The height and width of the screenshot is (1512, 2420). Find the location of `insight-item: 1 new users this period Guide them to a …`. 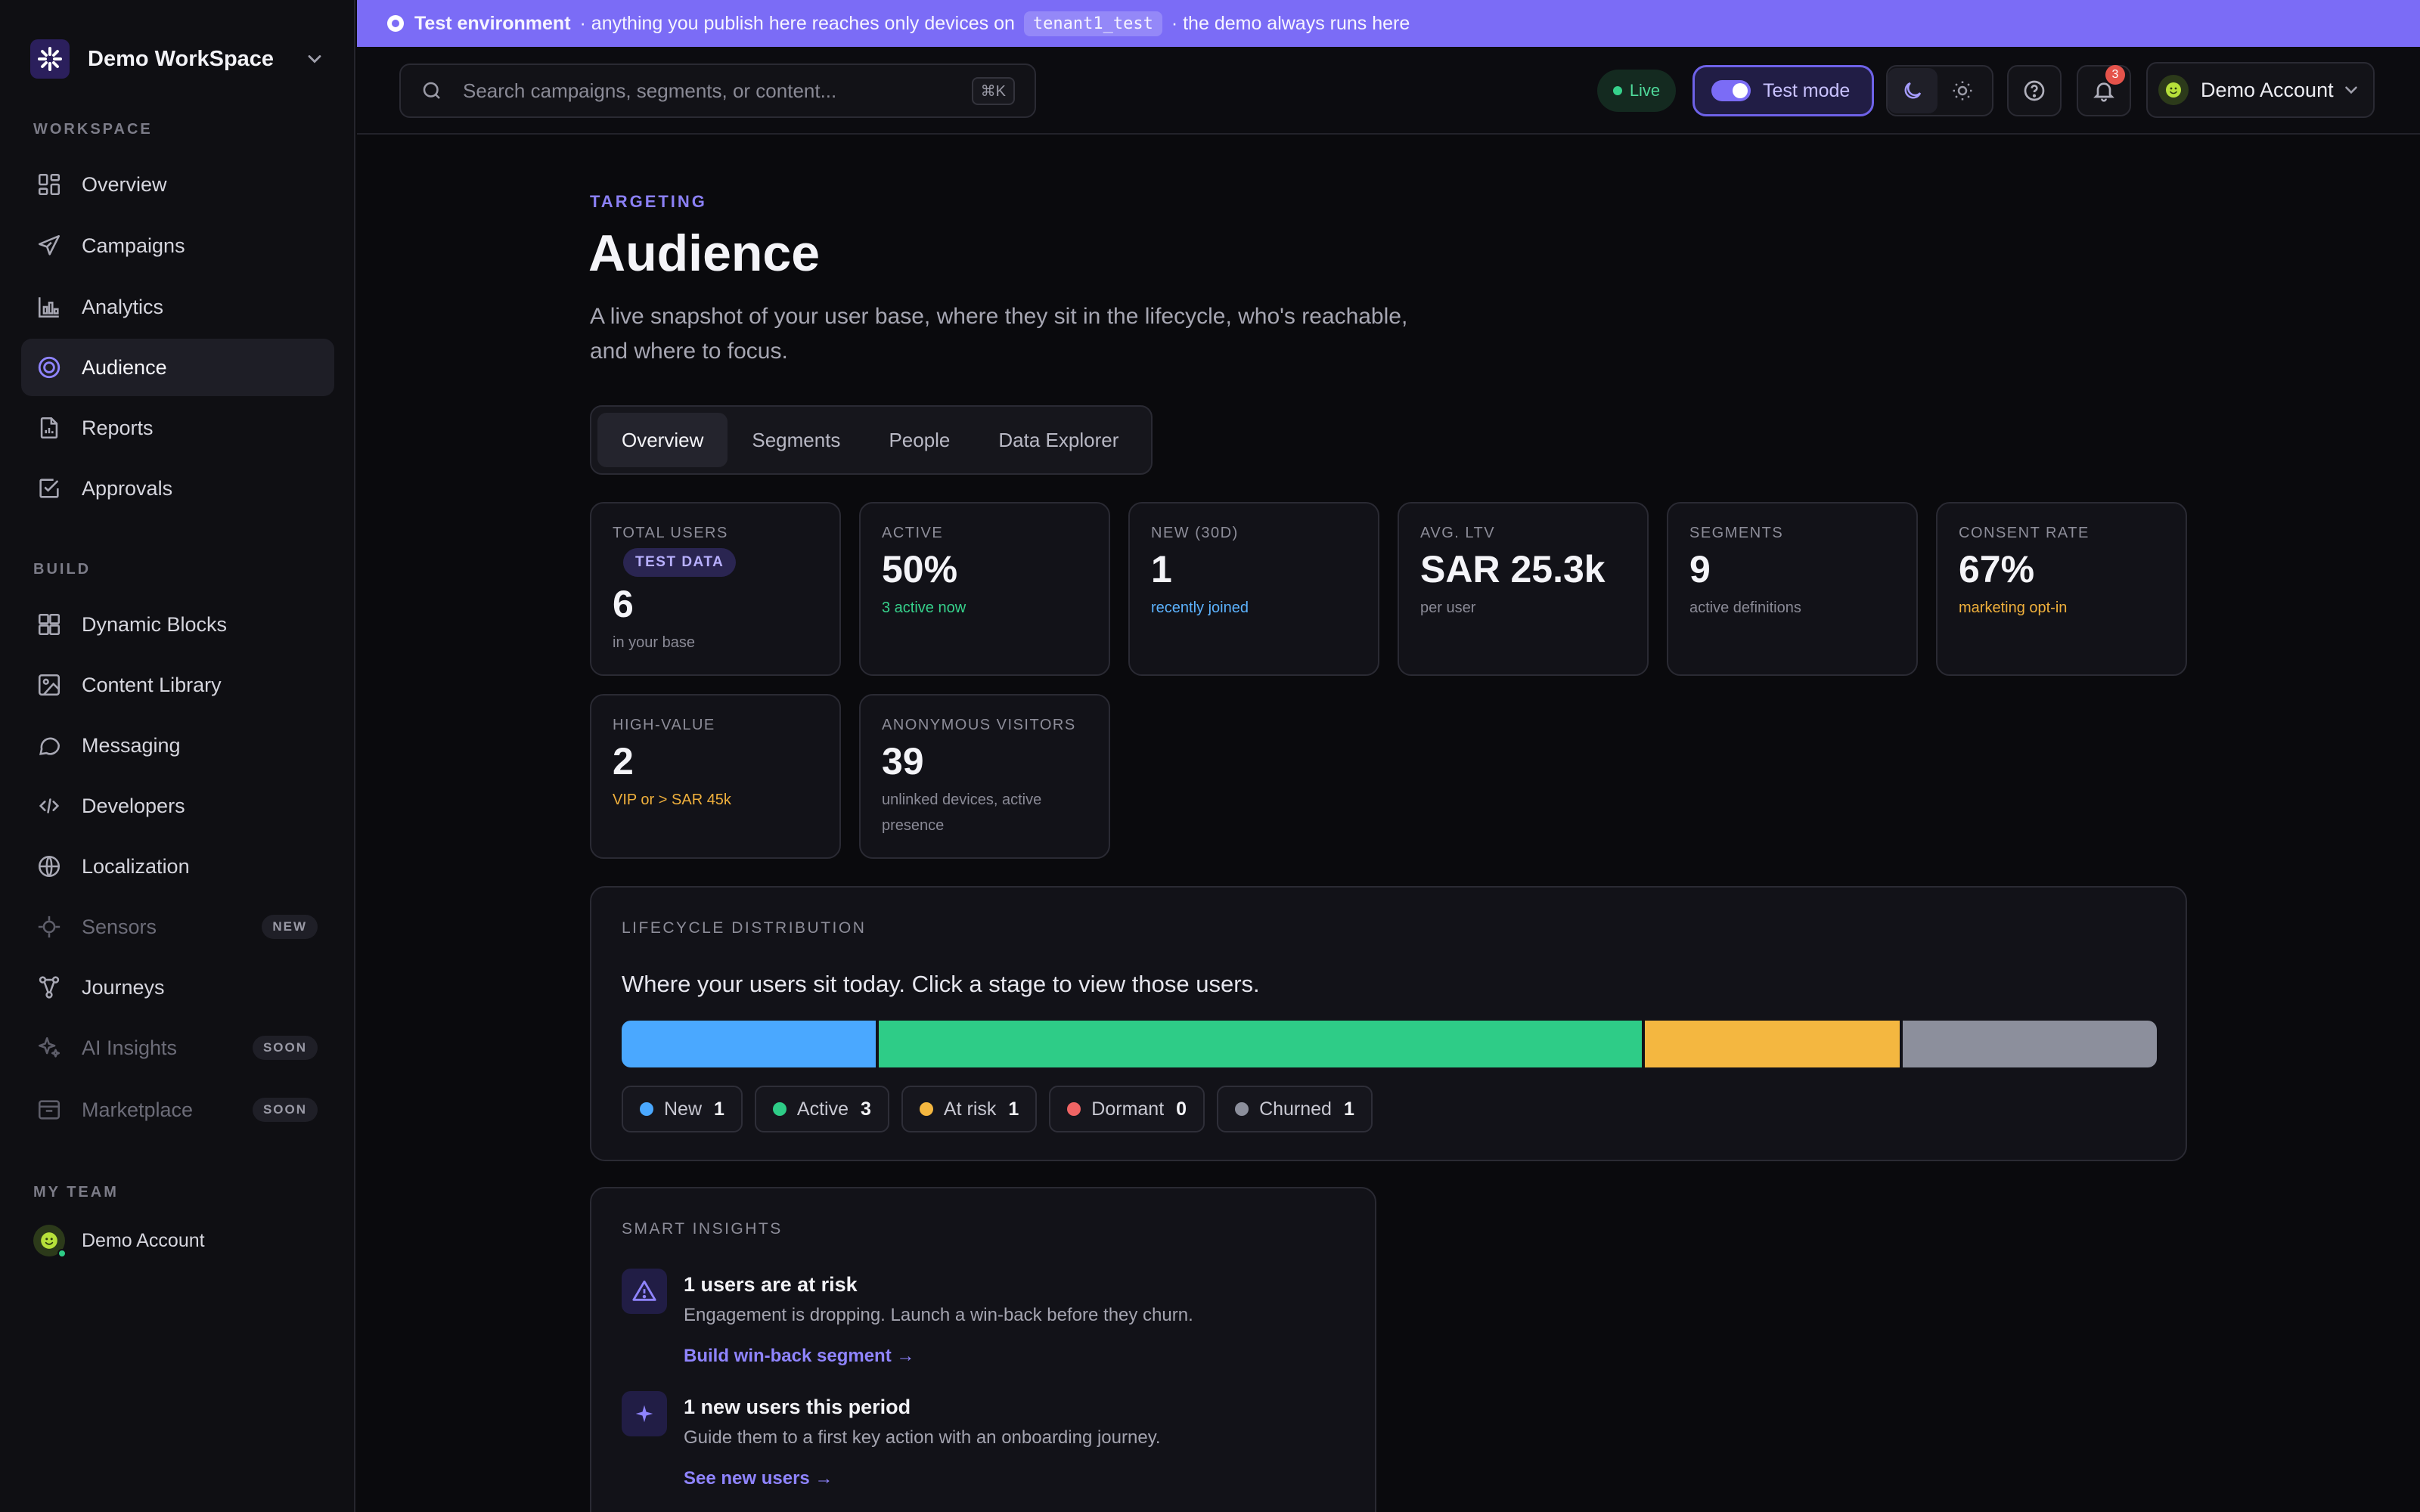

insight-item: 1 new users this period Guide them to a … is located at coordinates (977, 1447).